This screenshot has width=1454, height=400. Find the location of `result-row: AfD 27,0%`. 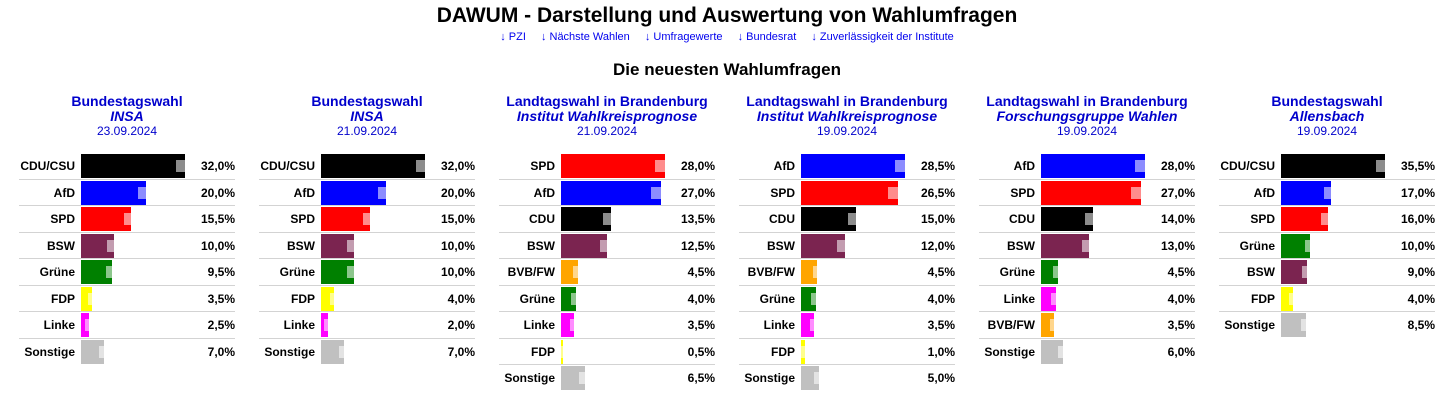

result-row: AfD 27,0% is located at coordinates (607, 193).